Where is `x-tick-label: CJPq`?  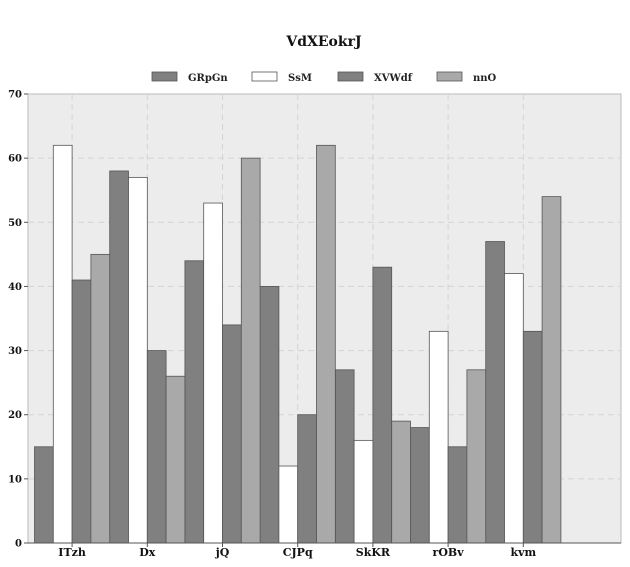
x-tick-label: CJPq is located at coordinates (298, 552).